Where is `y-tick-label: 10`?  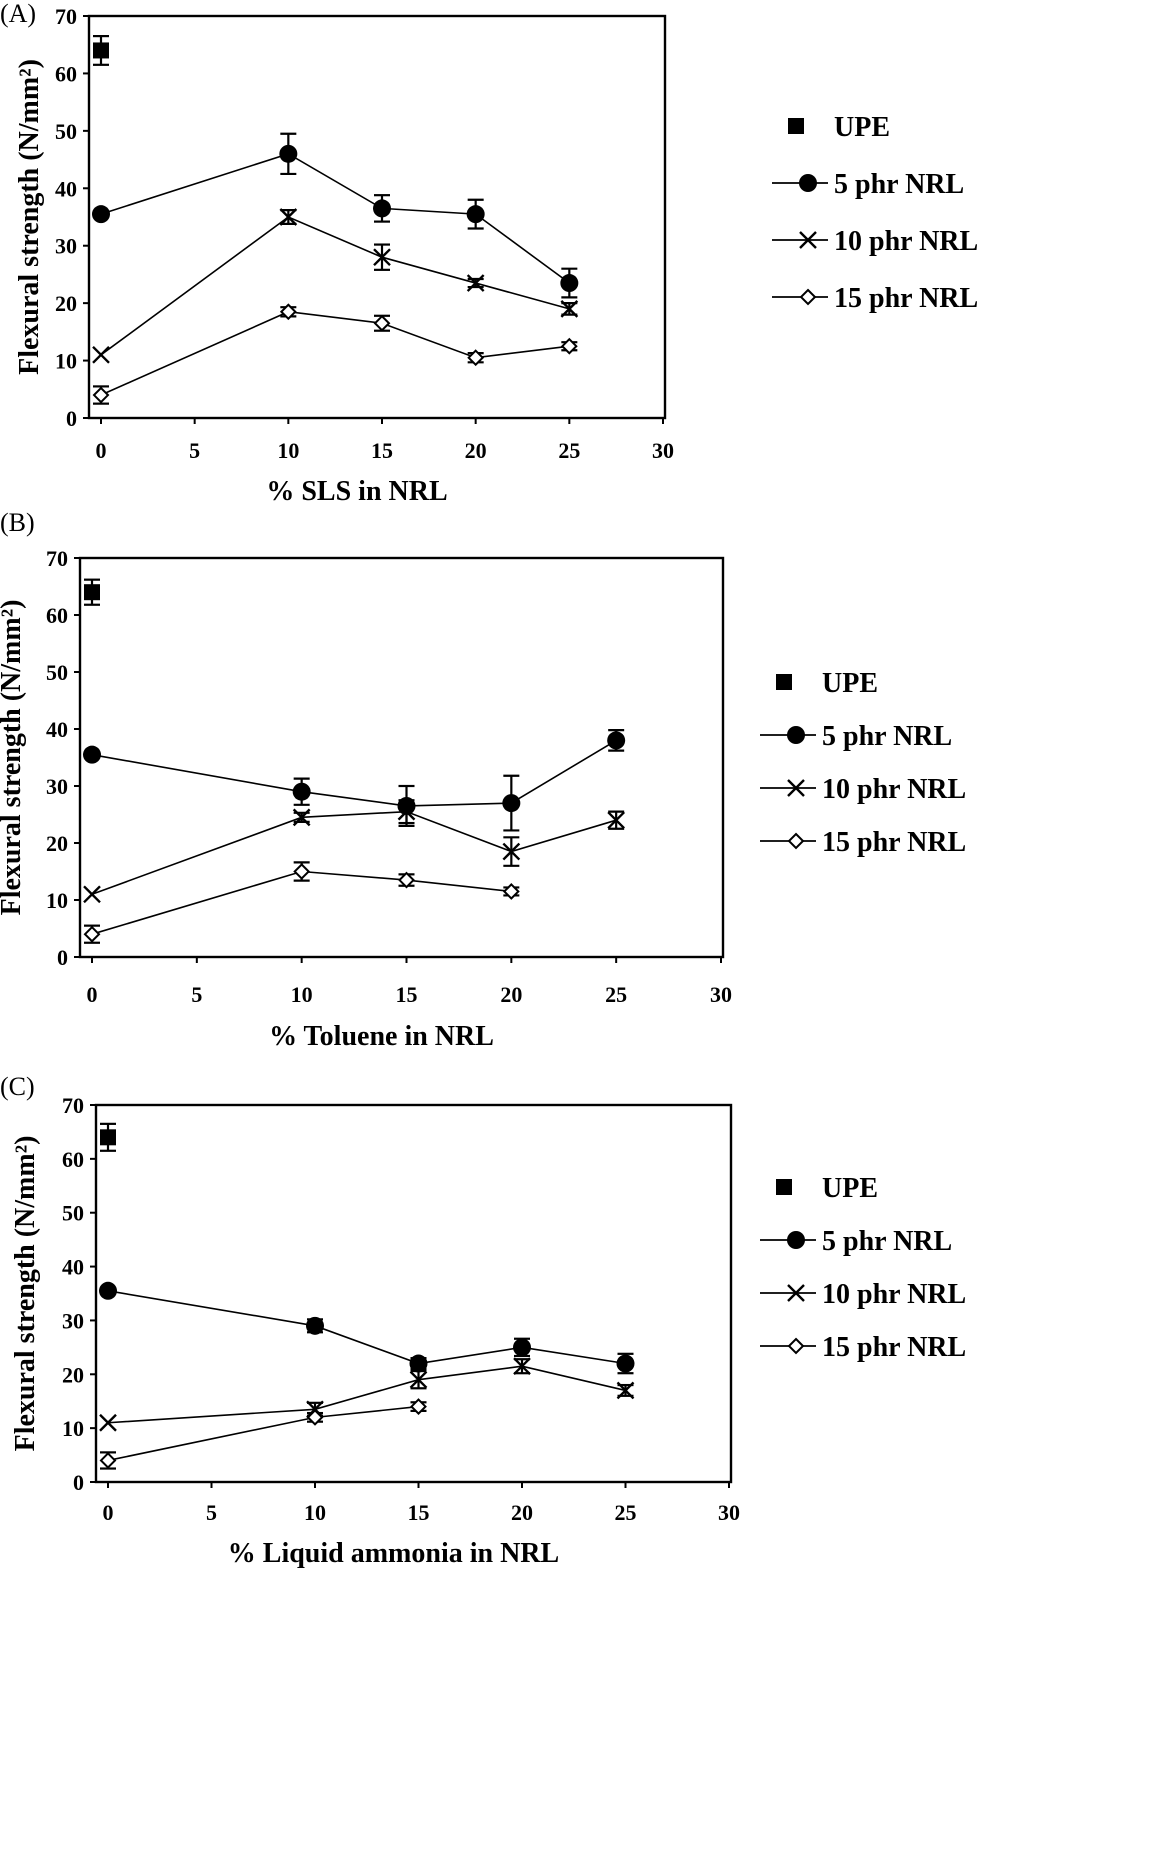 y-tick-label: 10 is located at coordinates (57, 900).